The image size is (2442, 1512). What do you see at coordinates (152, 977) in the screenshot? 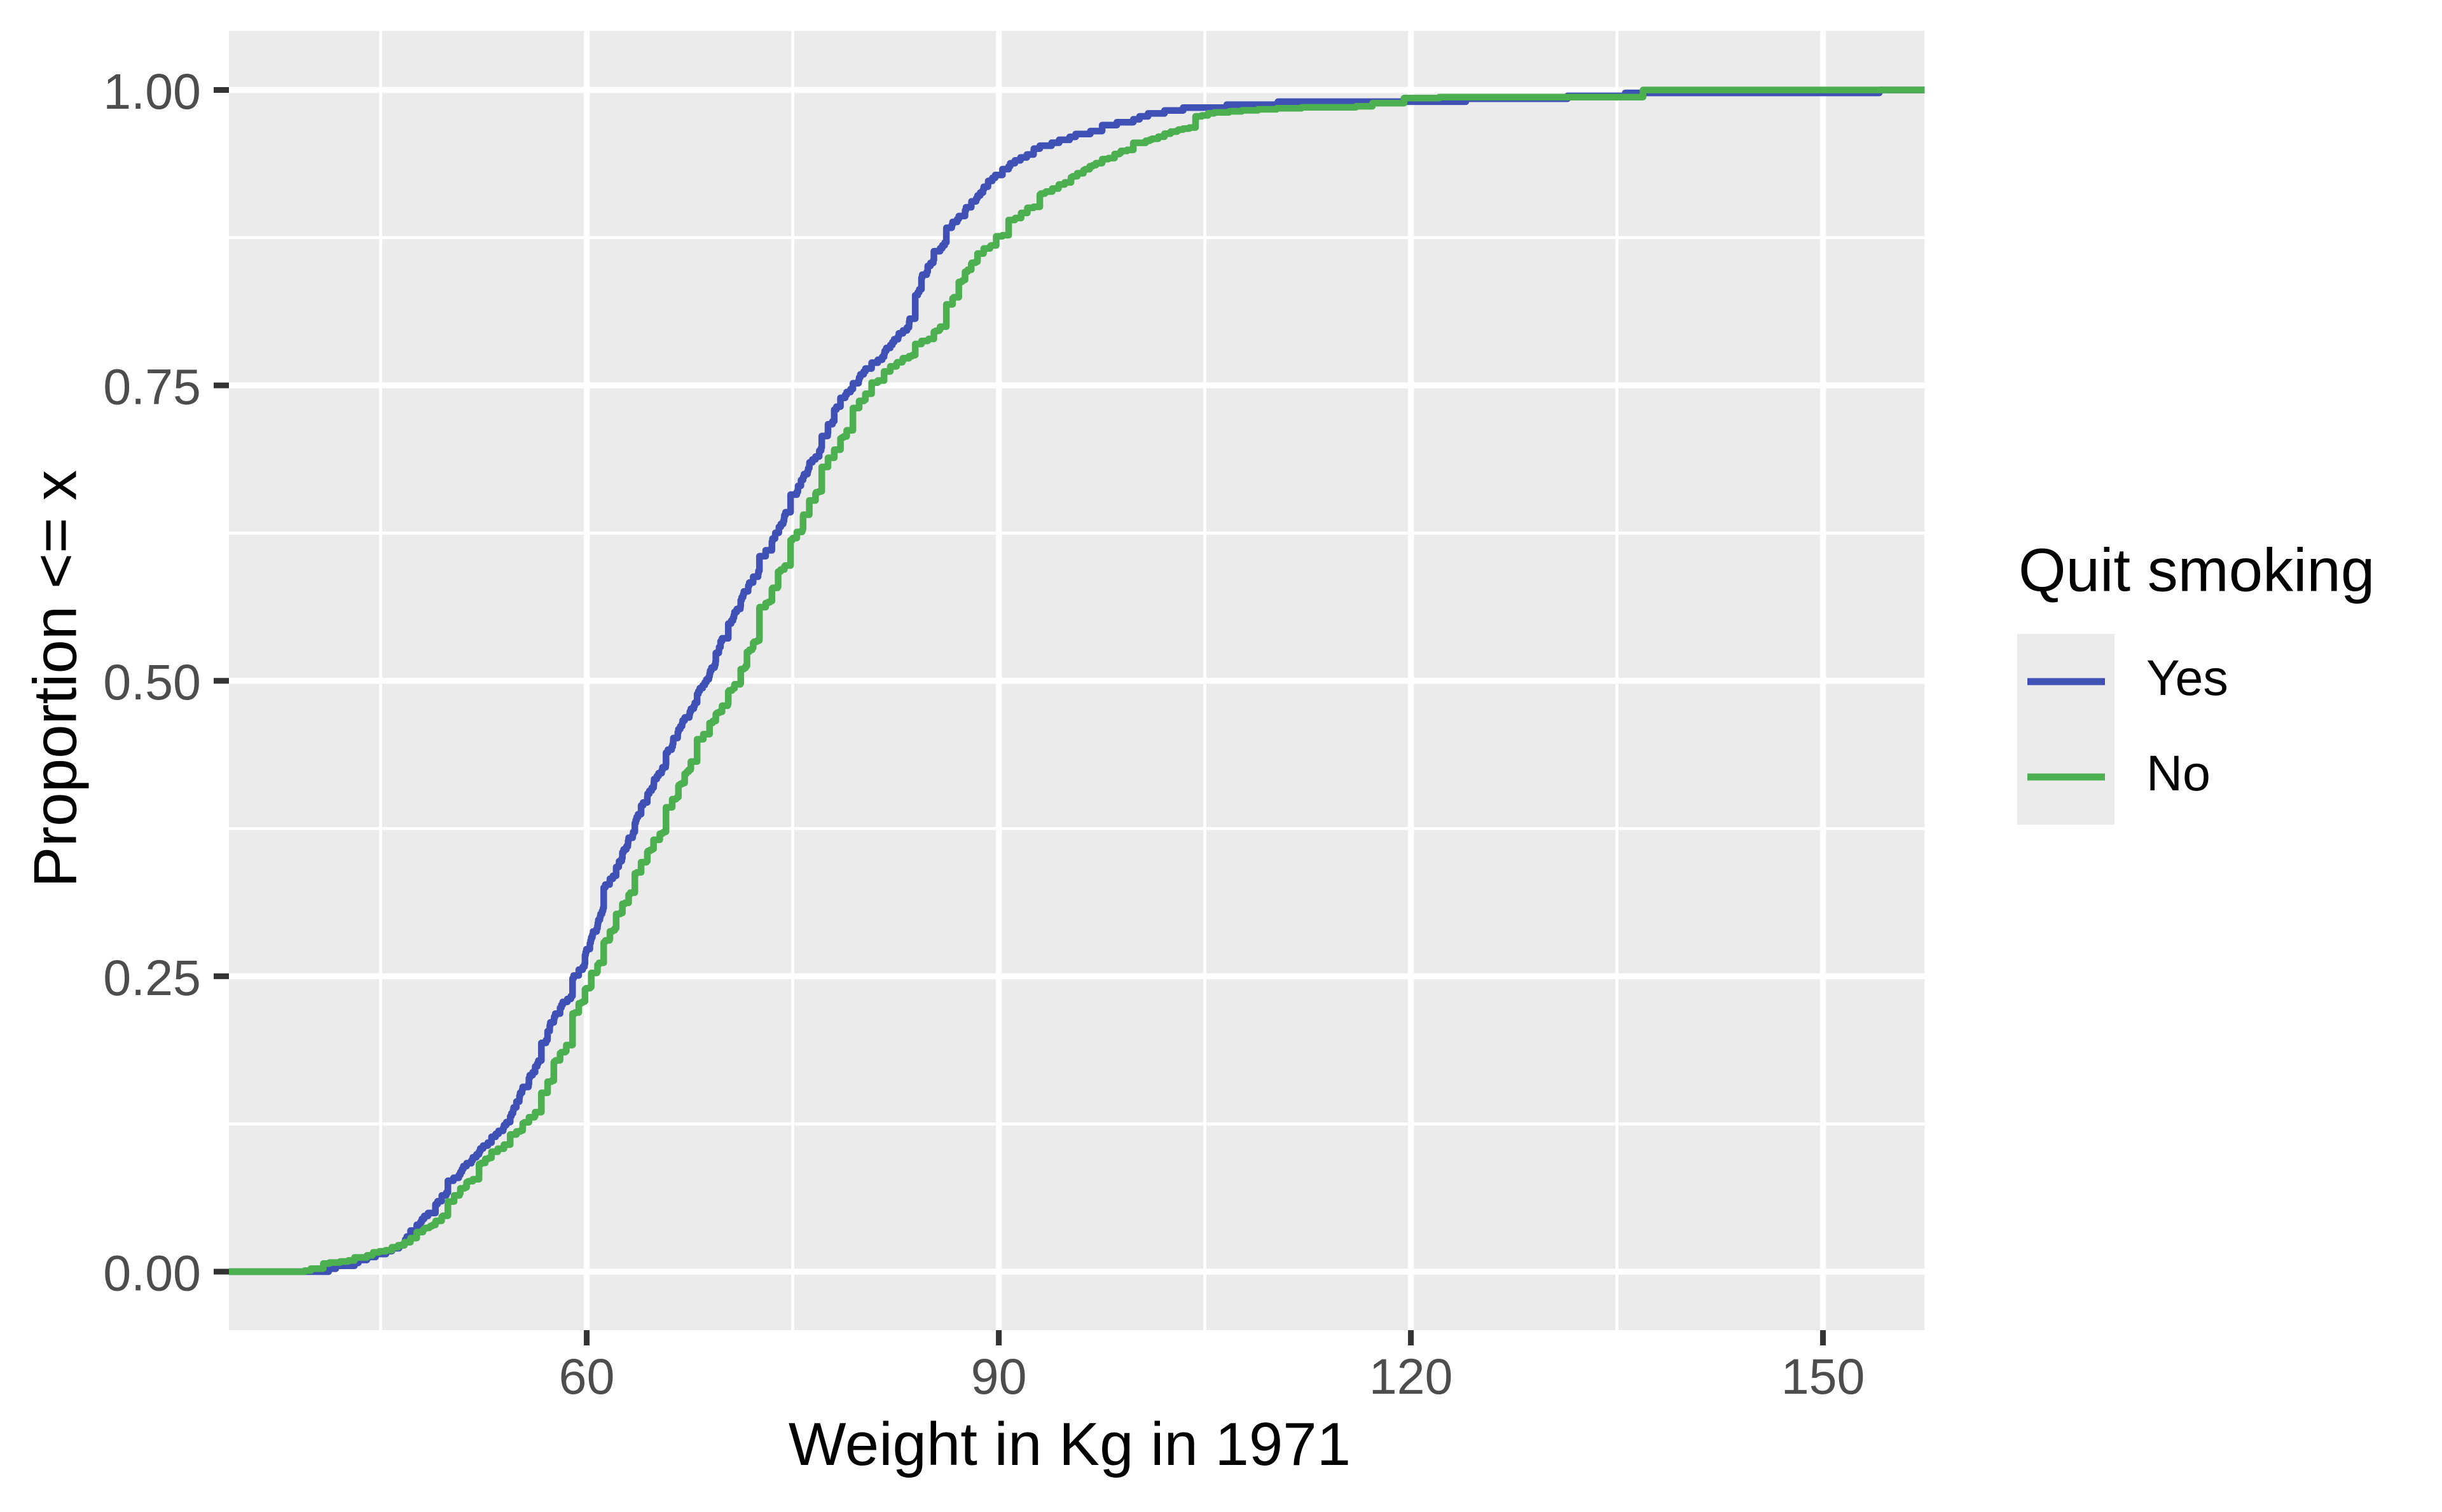
I see `svg-text: 0.25` at bounding box center [152, 977].